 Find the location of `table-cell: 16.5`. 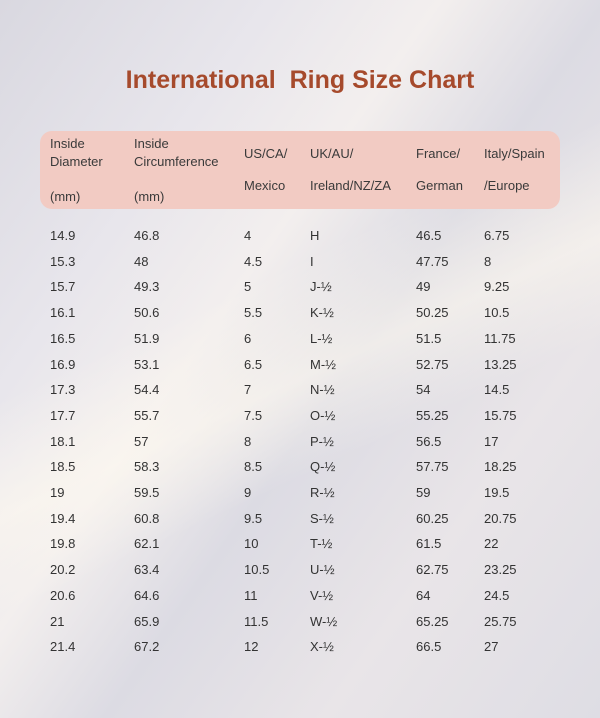

table-cell: 16.5 is located at coordinates (63, 338).